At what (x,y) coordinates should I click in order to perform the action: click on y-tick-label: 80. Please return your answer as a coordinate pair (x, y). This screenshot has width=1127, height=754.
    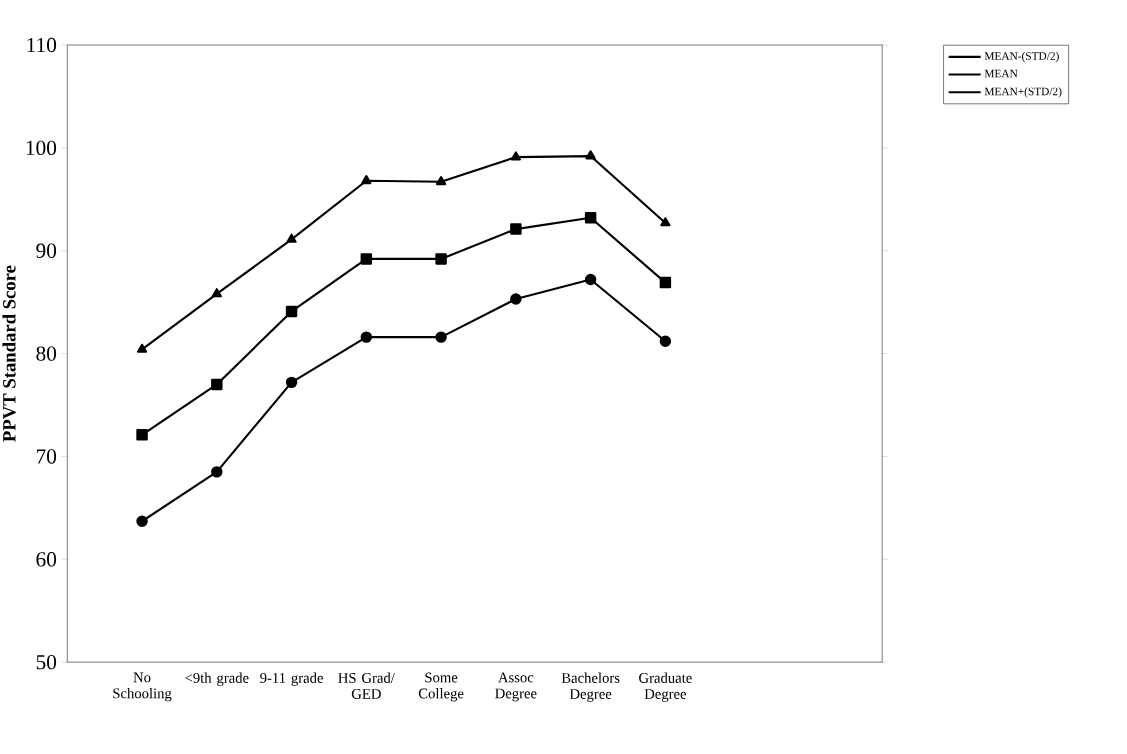
    Looking at the image, I should click on (46, 353).